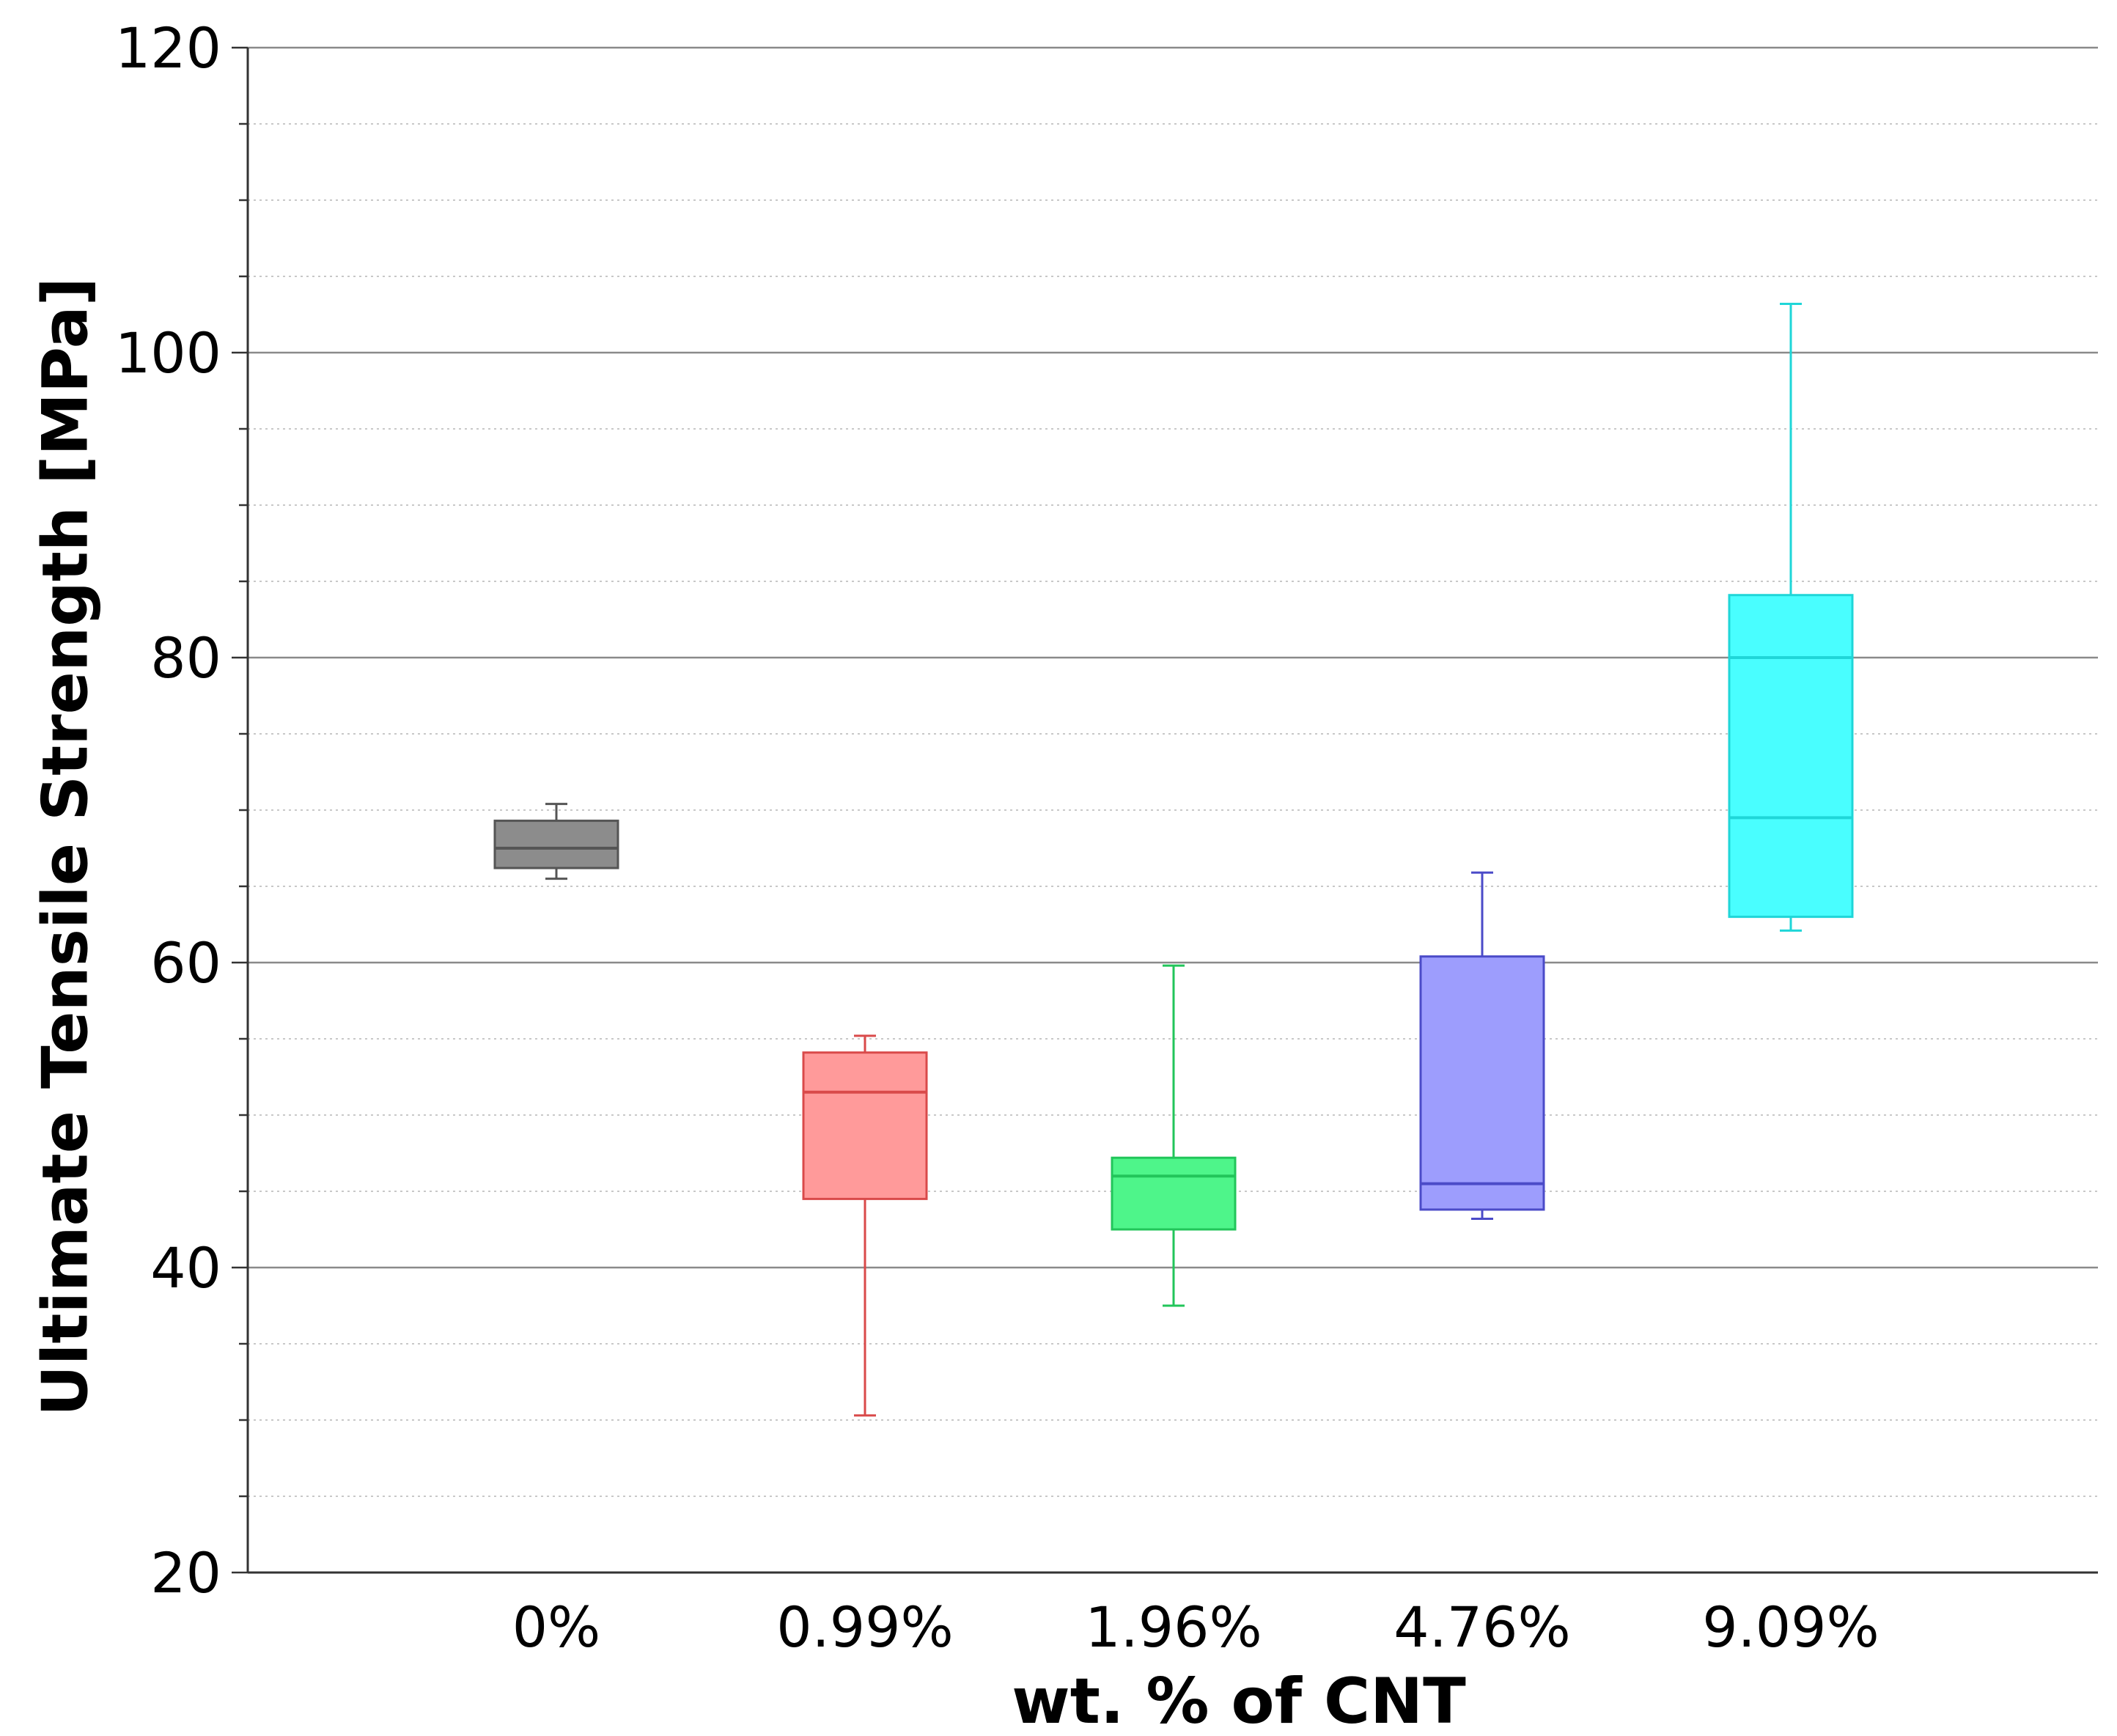 The width and height of the screenshot is (2117, 1736). What do you see at coordinates (864, 1627) in the screenshot?
I see `x-tick-label: 0.99%` at bounding box center [864, 1627].